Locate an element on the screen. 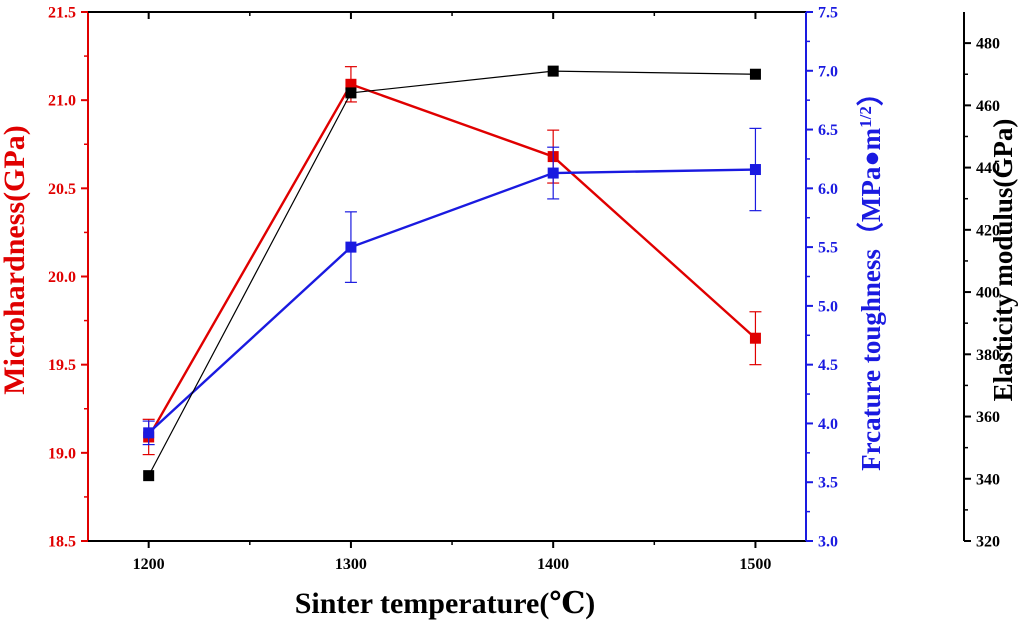  left-tick-label: 21.5 is located at coordinates (62, 13).